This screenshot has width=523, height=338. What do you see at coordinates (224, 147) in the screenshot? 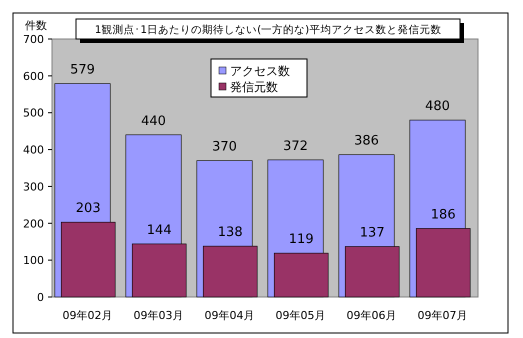
I see `data-label: 370` at bounding box center [224, 147].